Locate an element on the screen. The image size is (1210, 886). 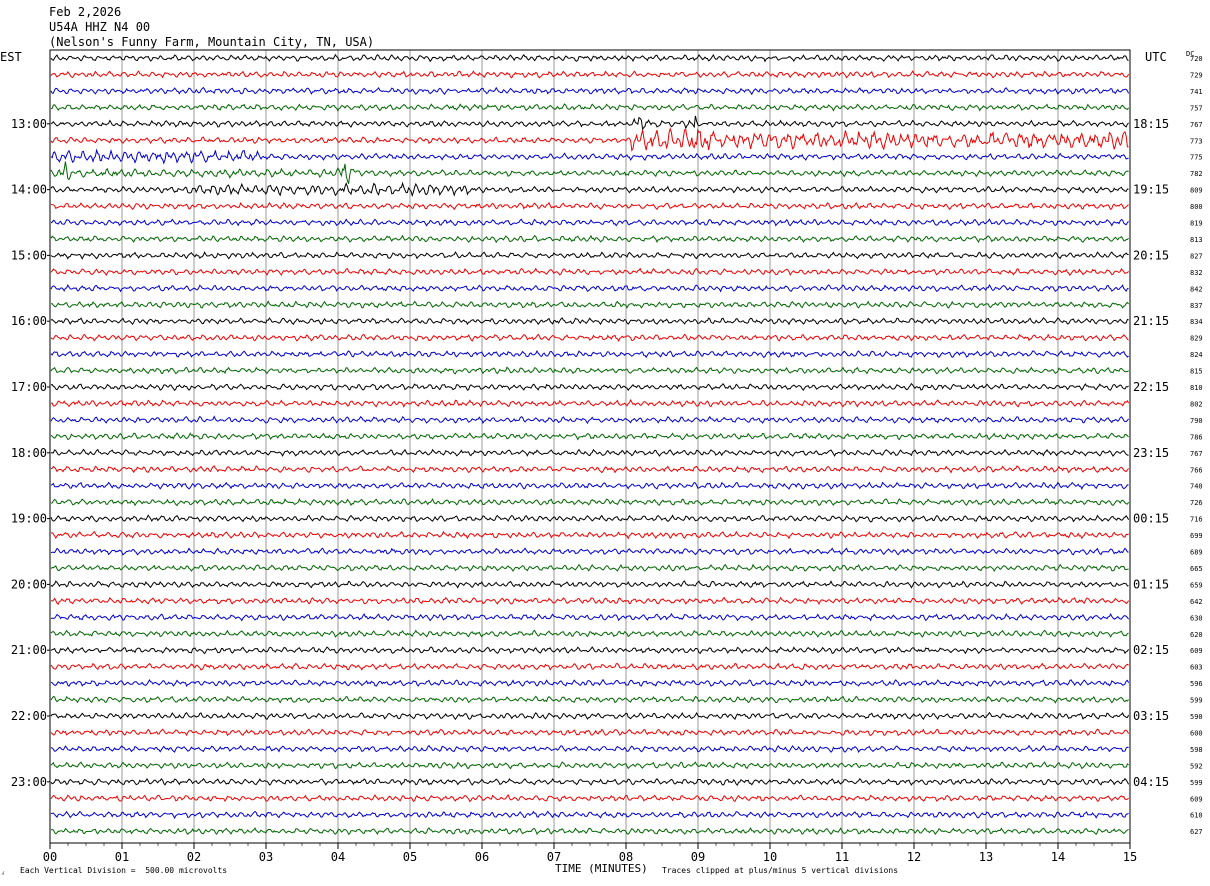
dc-offset-label: 819 is located at coordinates (1196, 224).